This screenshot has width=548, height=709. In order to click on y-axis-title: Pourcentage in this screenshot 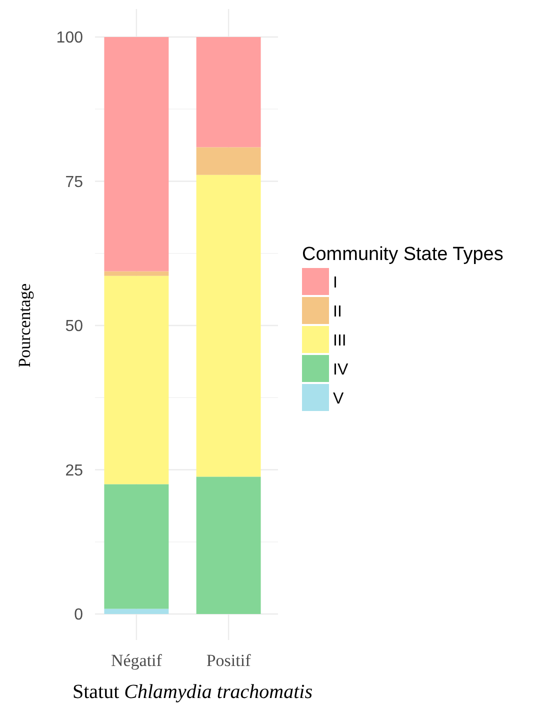, I will do `click(24, 325)`.